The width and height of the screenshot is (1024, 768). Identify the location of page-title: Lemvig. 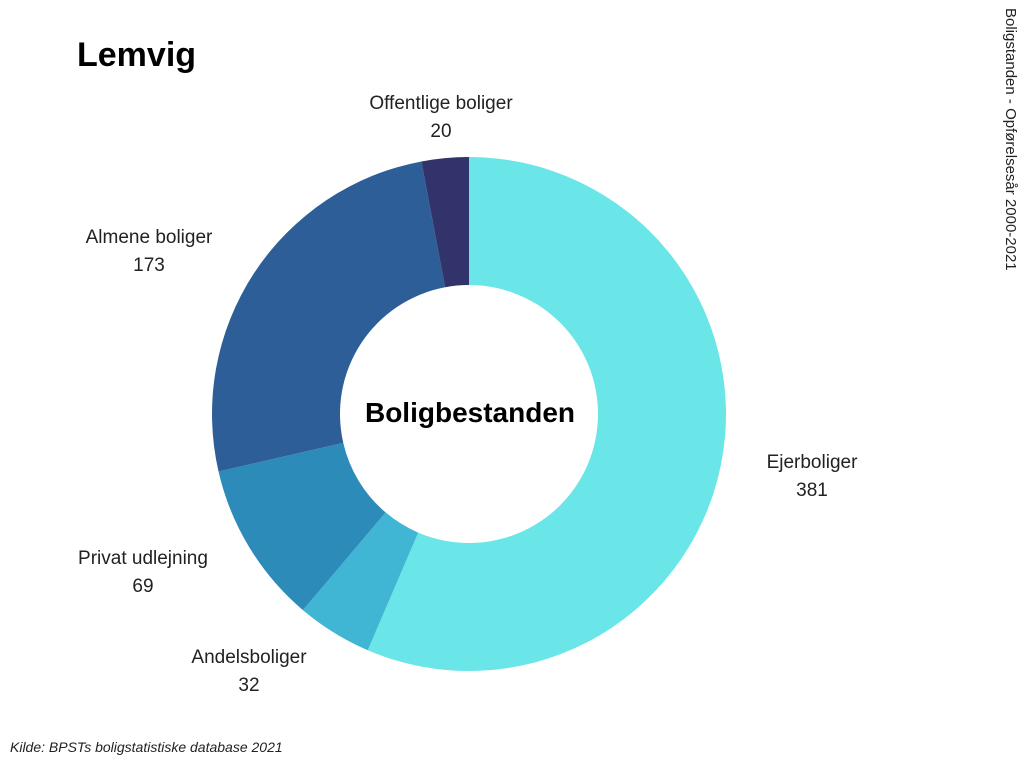
(137, 55).